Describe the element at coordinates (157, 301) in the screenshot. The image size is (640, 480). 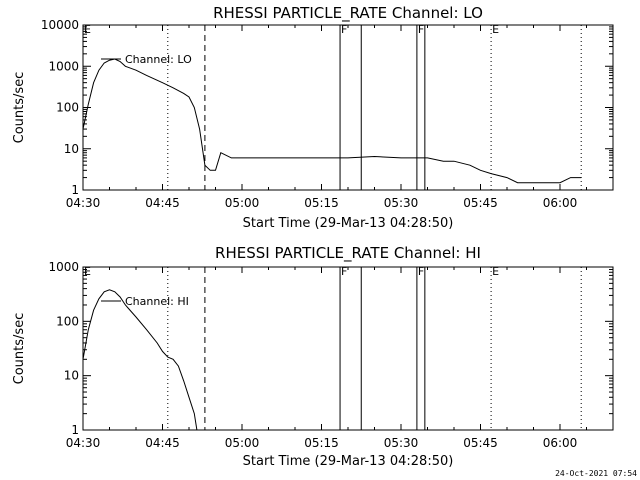
I see `legend-label: Channel: HI` at that location.